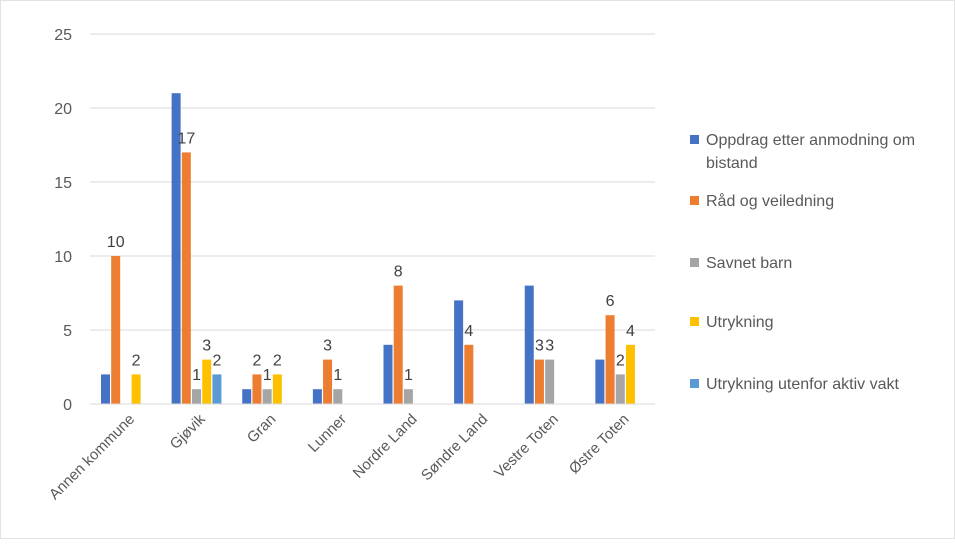 The width and height of the screenshot is (955, 544). What do you see at coordinates (63, 220) in the screenshot?
I see `y-axis-ticks: 0 5 10 15 20 25` at bounding box center [63, 220].